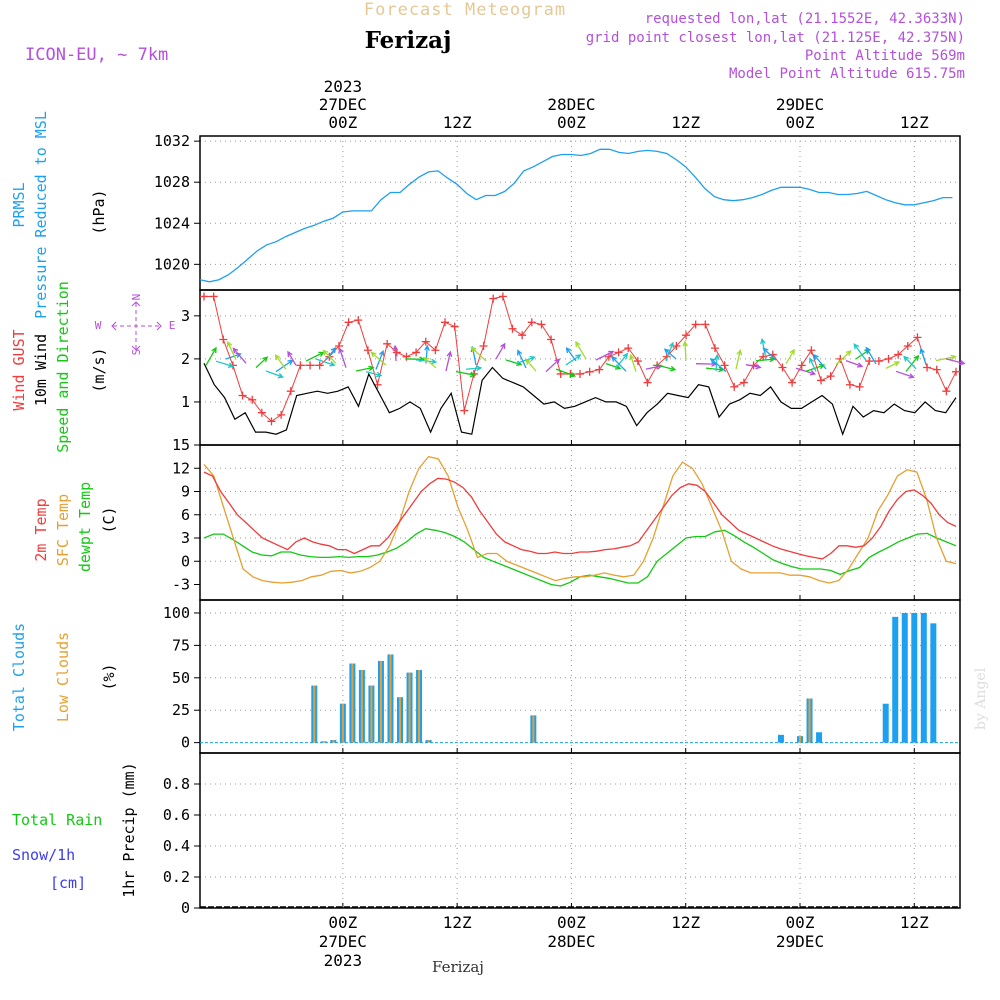 The image size is (1000, 1000). What do you see at coordinates (580, 519) in the screenshot?
I see `temp-line-orange` at bounding box center [580, 519].